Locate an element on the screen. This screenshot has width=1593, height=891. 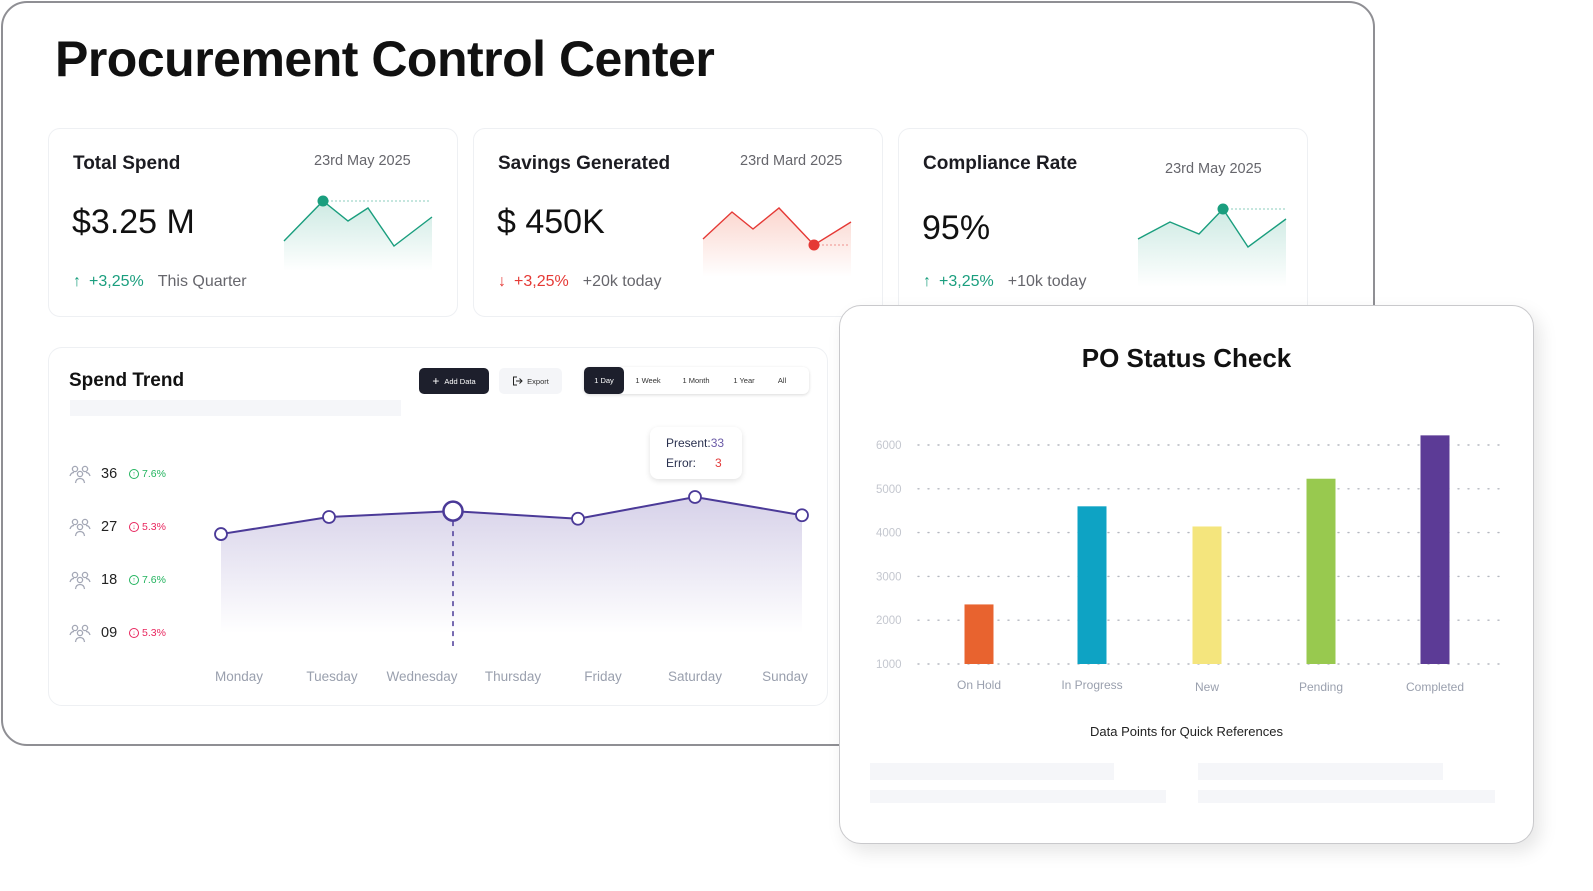
kpi-value: 95% is located at coordinates (956, 228).